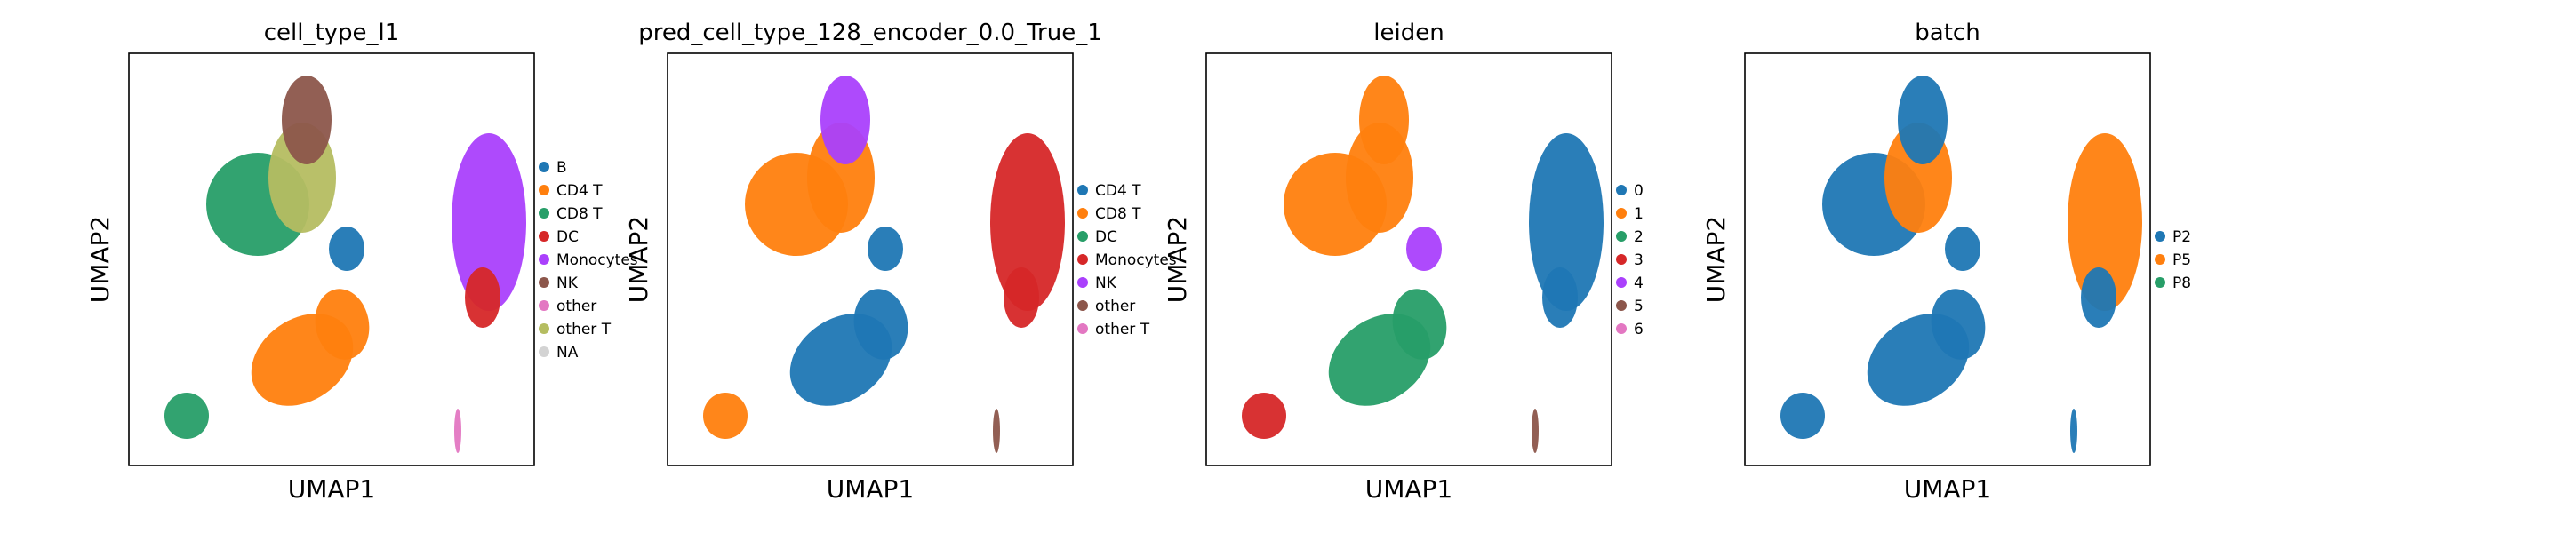  What do you see at coordinates (1408, 33) in the screenshot?
I see `plot-title: leiden` at bounding box center [1408, 33].